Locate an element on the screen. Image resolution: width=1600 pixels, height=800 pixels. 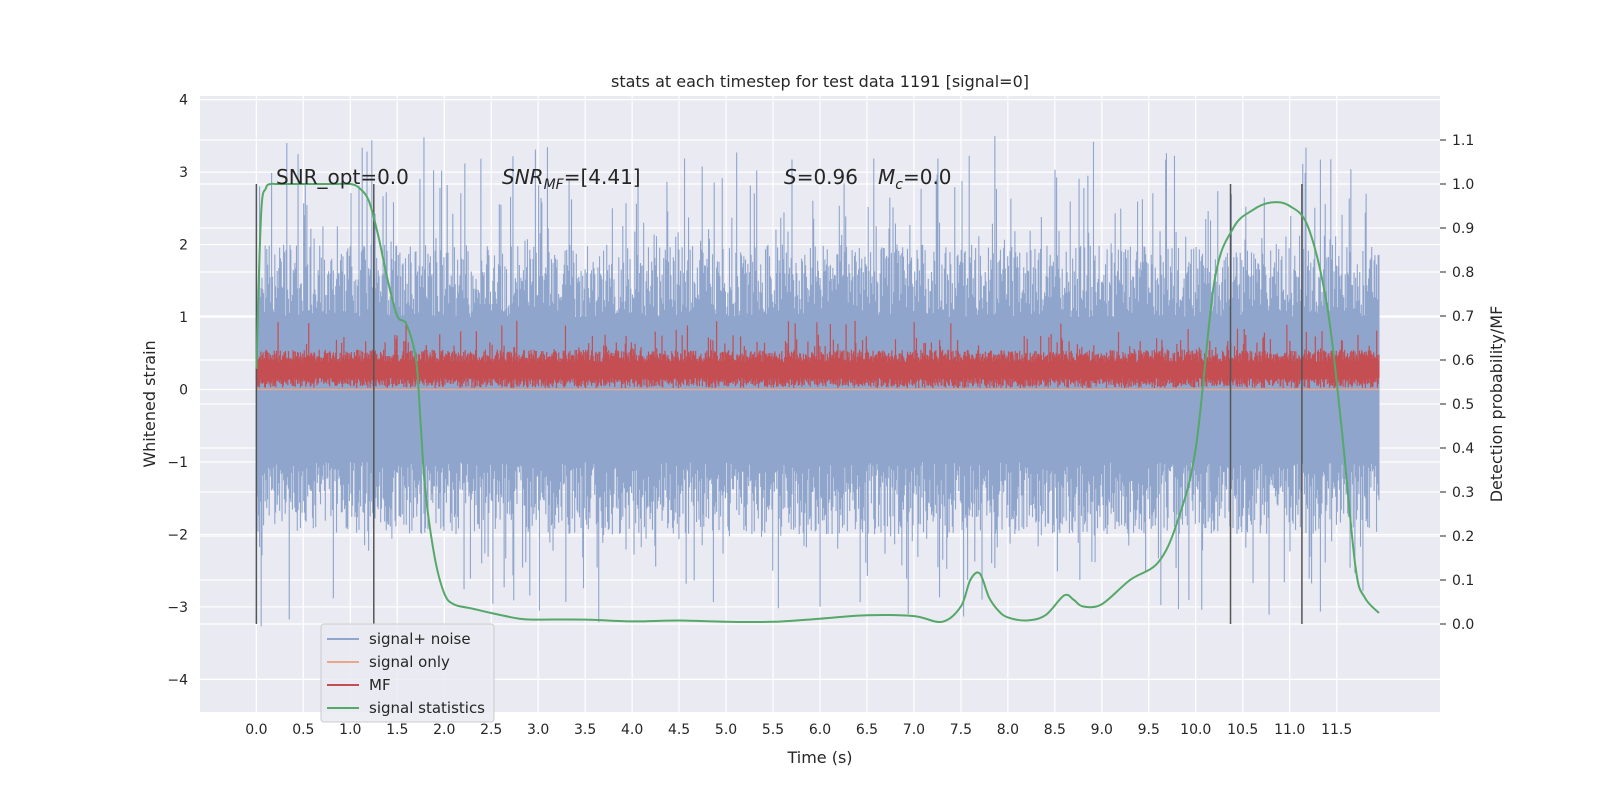
x-tick-label: 7.0 is located at coordinates (914, 730).